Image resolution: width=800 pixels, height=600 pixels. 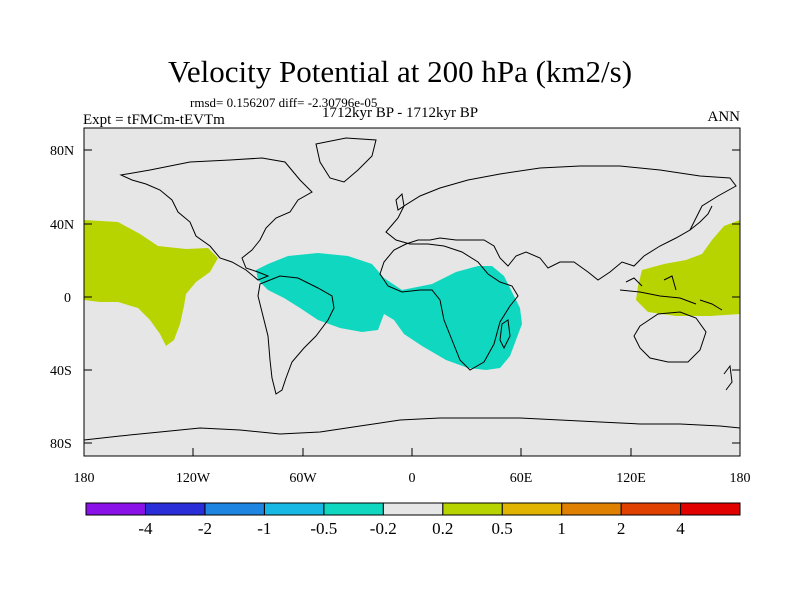 I want to click on experiment-label: Expt = tFMCm-tEVTm, so click(x=154, y=120).